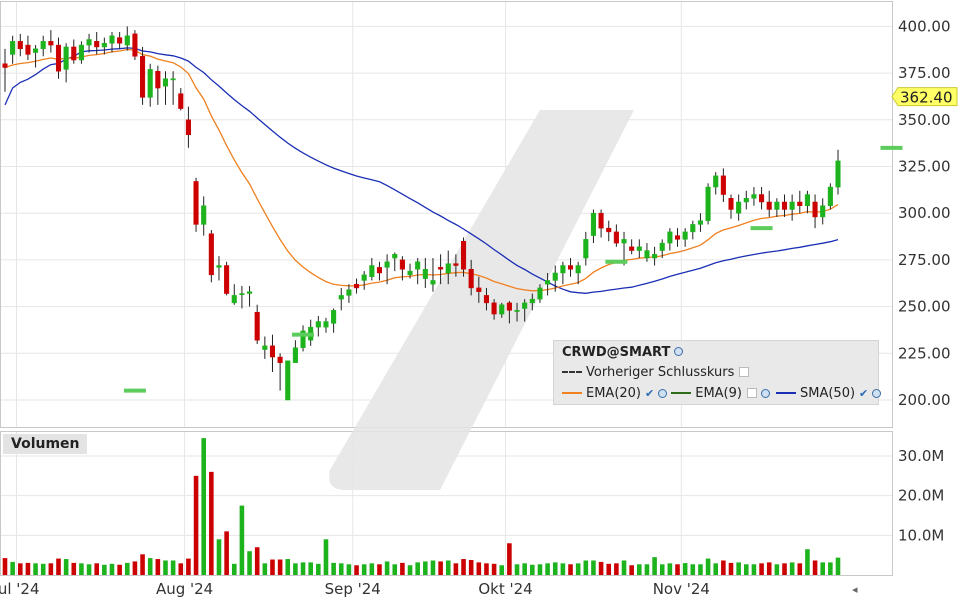  What do you see at coordinates (921, 535) in the screenshot?
I see `volume-tick-label: 10.0M` at bounding box center [921, 535].